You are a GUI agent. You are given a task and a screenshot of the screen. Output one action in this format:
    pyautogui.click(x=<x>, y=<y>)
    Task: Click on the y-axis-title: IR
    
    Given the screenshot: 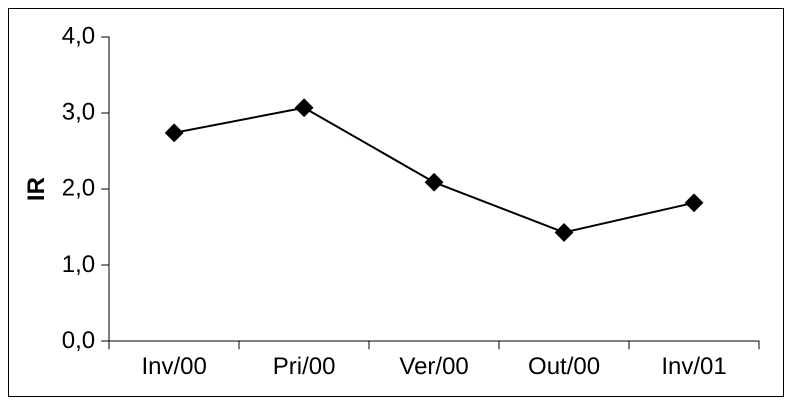 What is the action you would take?
    pyautogui.click(x=36, y=189)
    